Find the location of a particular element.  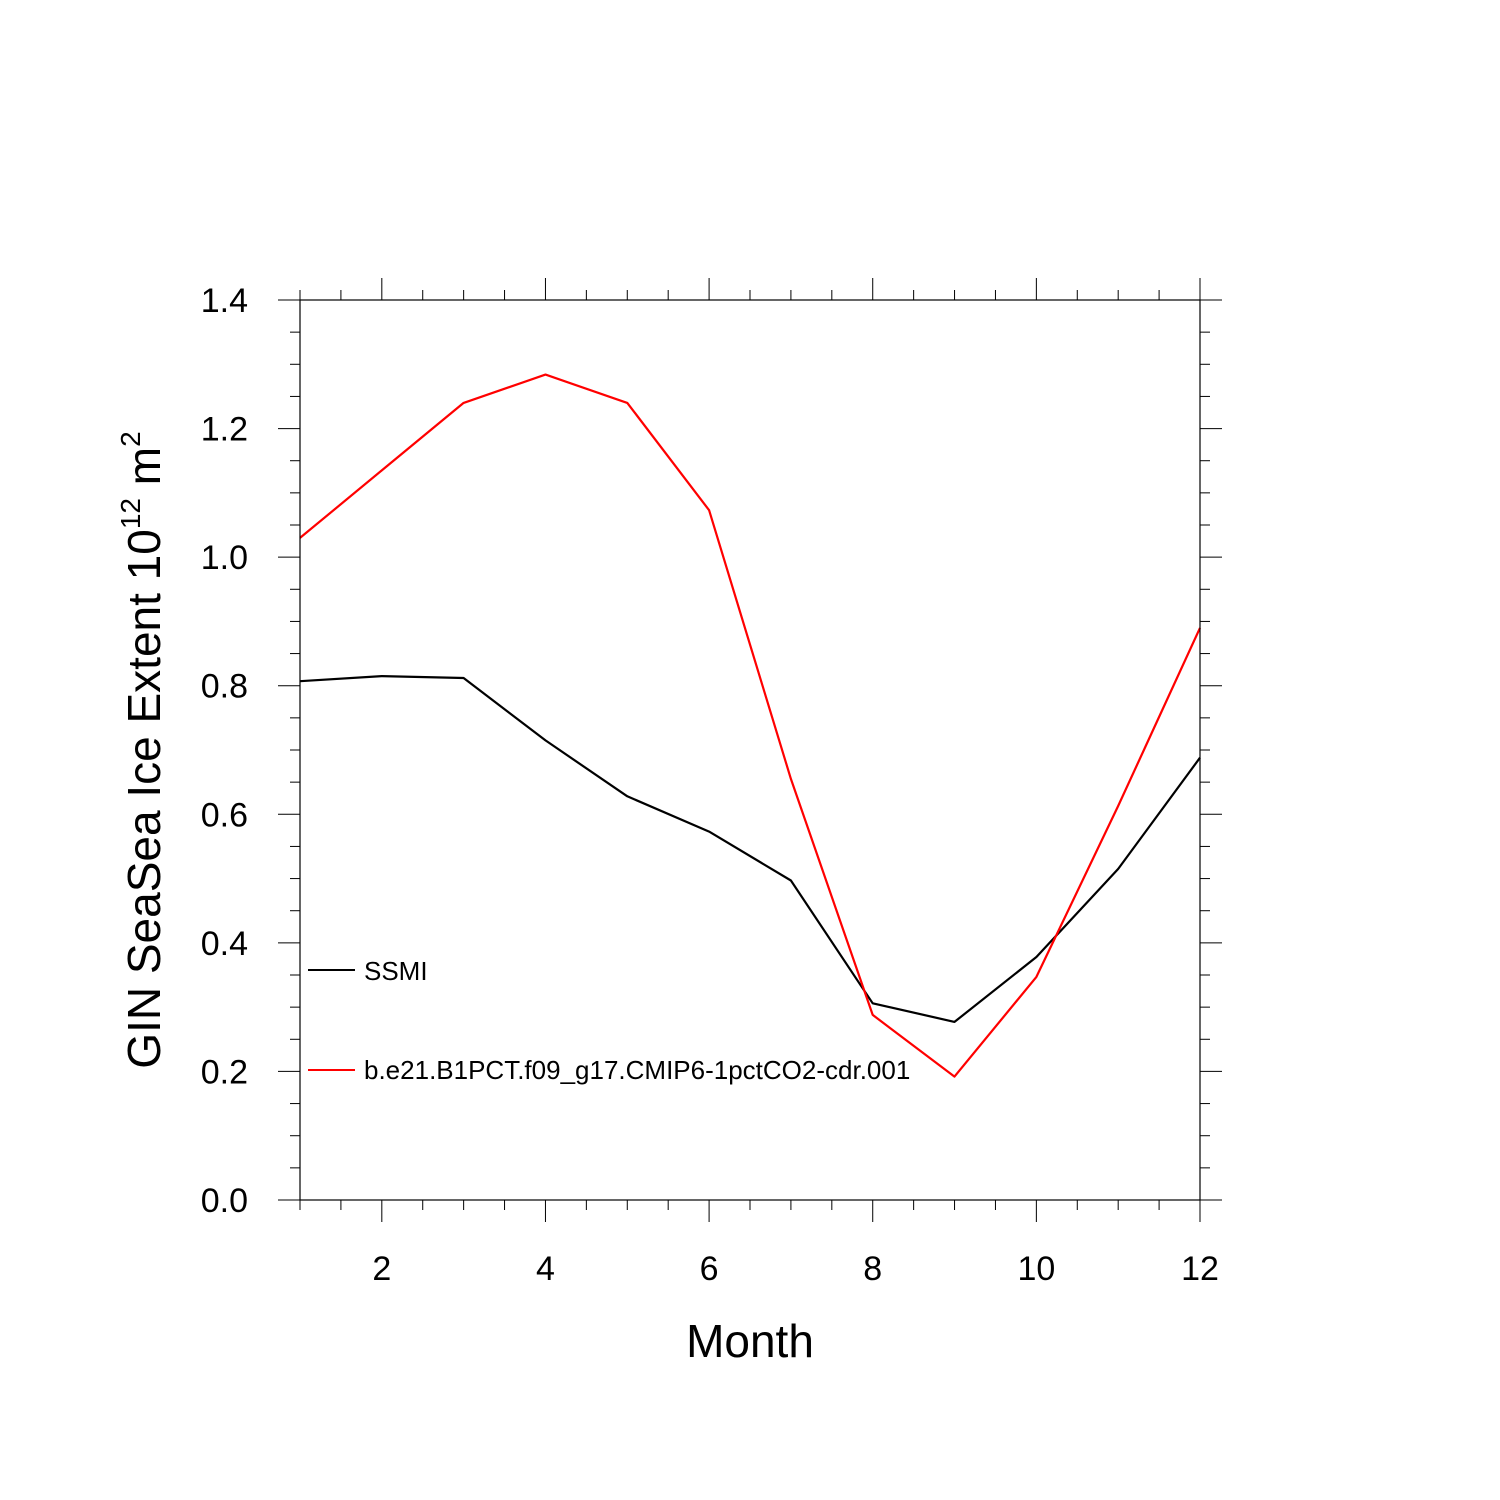

y-tick-label: 0.6 is located at coordinates (224, 815).